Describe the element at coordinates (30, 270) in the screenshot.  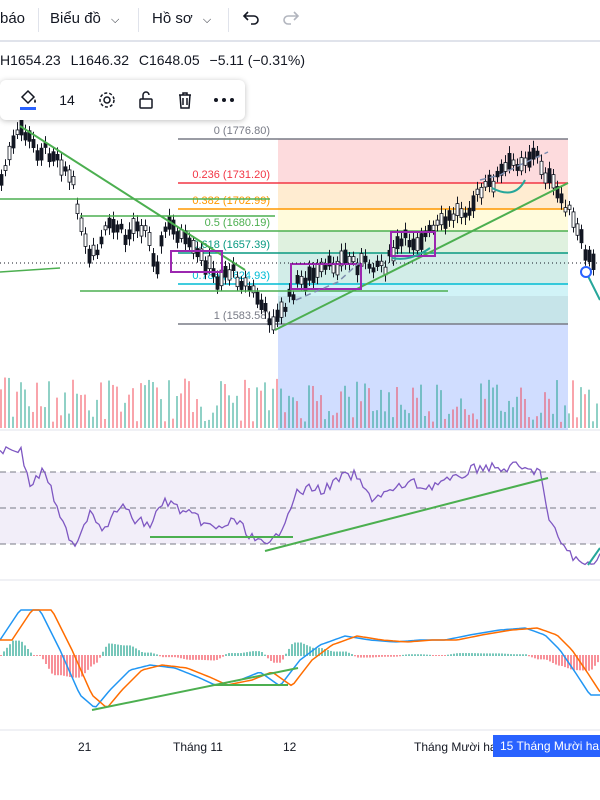
I see `trend-line` at that location.